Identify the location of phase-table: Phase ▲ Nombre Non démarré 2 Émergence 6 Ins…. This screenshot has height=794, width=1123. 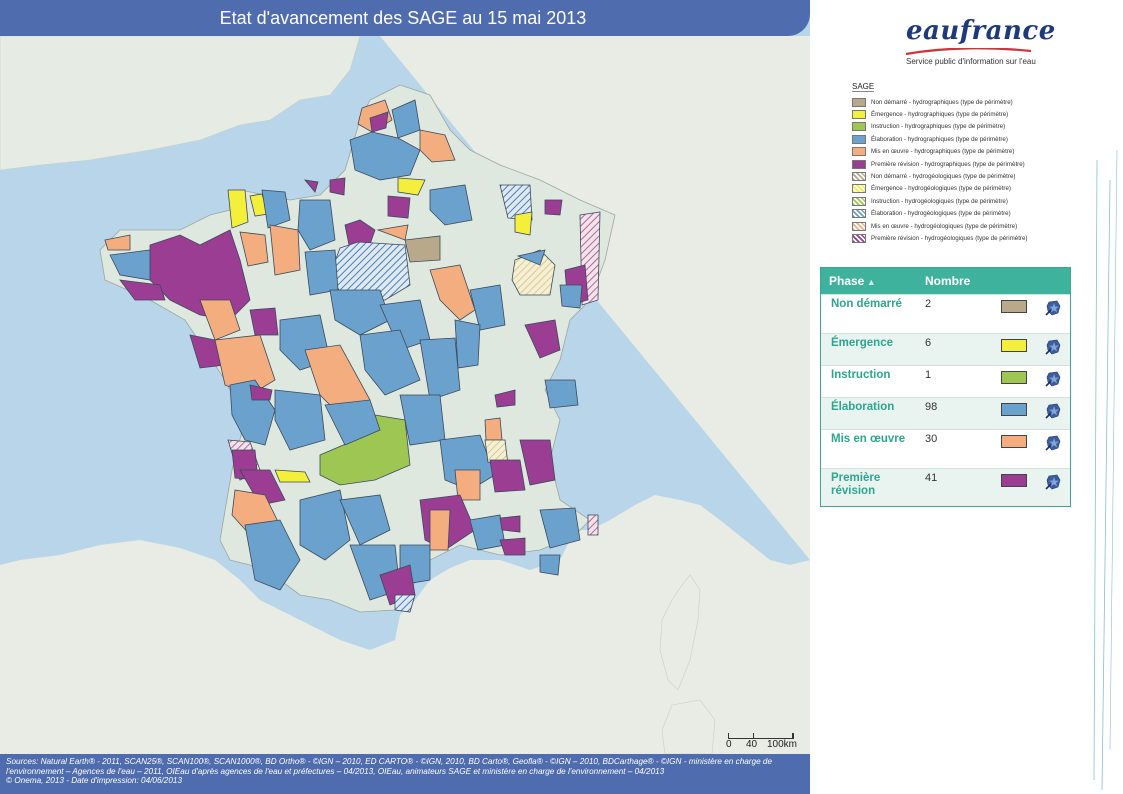
(945, 387).